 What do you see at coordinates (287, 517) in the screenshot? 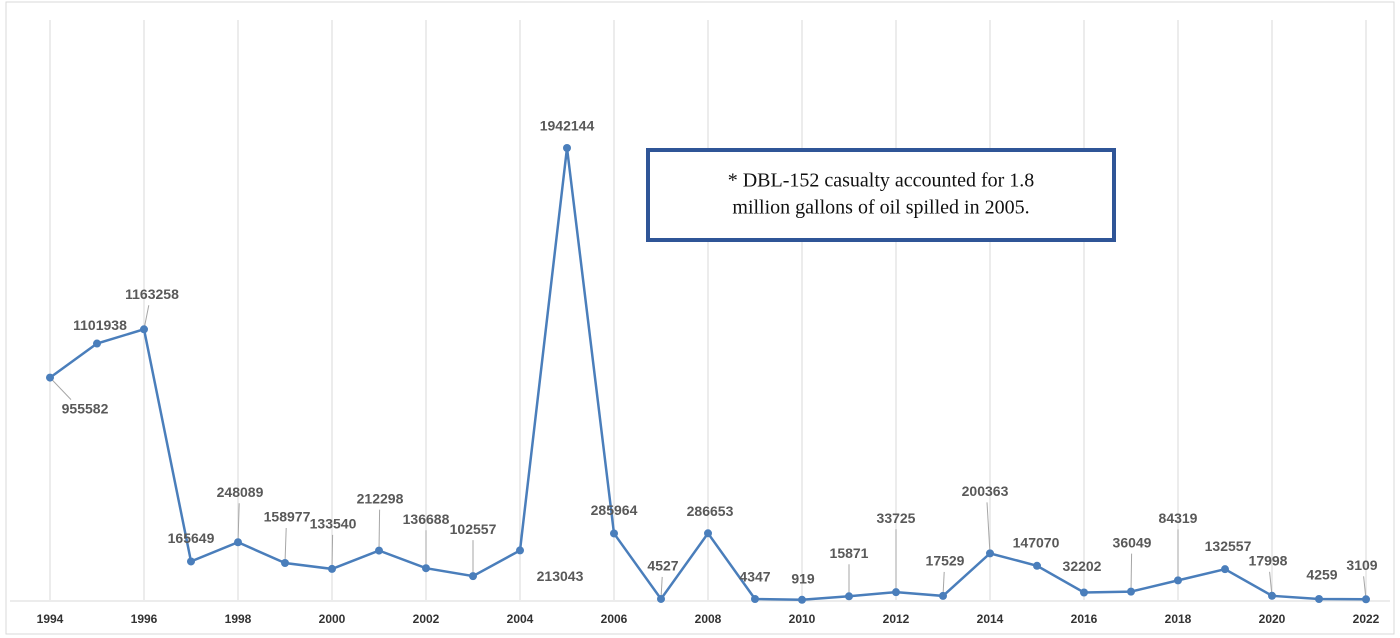
I see `data-label: 158977` at bounding box center [287, 517].